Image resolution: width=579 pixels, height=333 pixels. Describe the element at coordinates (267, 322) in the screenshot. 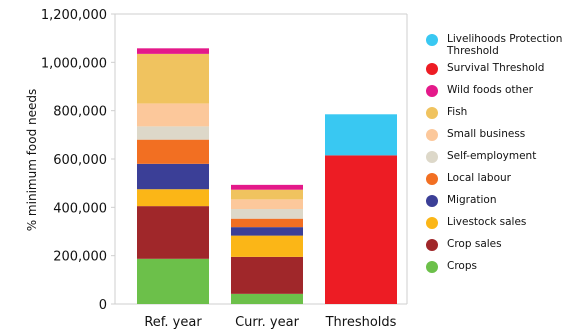

I see `x-tick-label: Curr. year` at that location.